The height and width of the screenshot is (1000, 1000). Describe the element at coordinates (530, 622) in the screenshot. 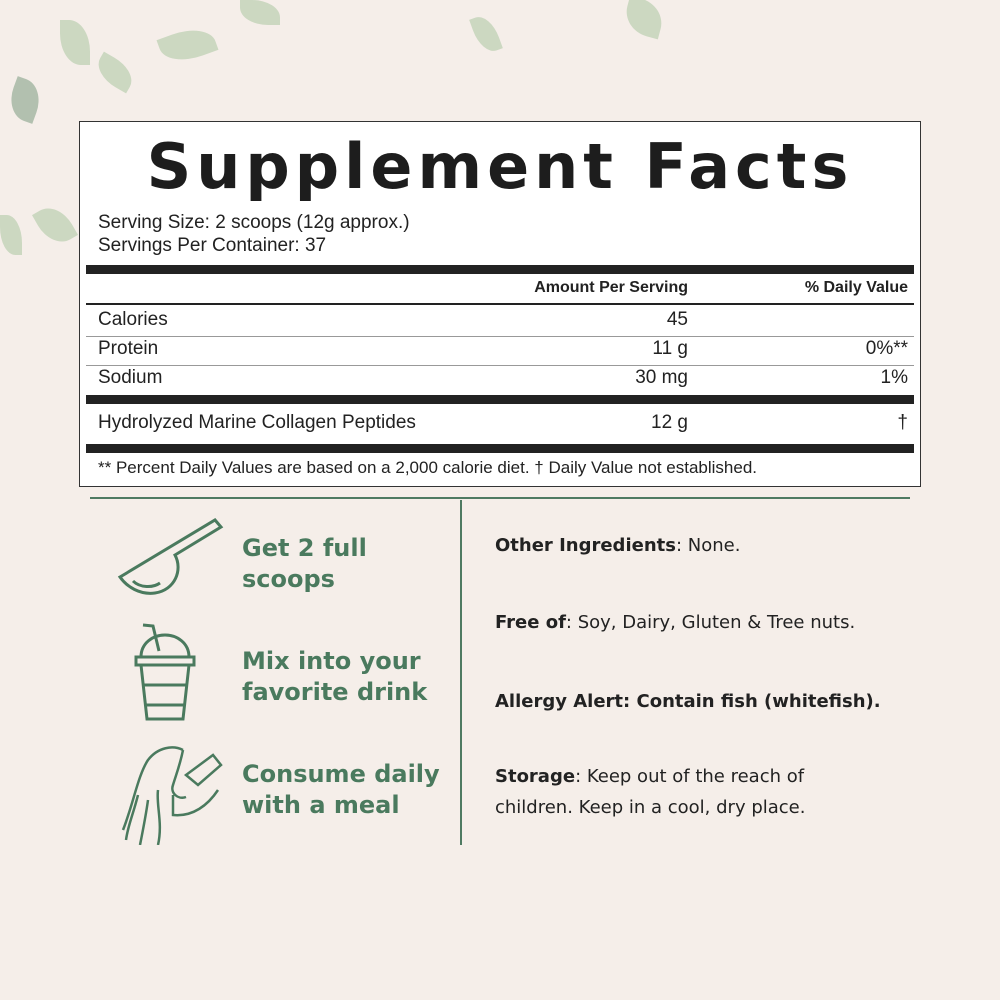

I see `label: Free of` at that location.